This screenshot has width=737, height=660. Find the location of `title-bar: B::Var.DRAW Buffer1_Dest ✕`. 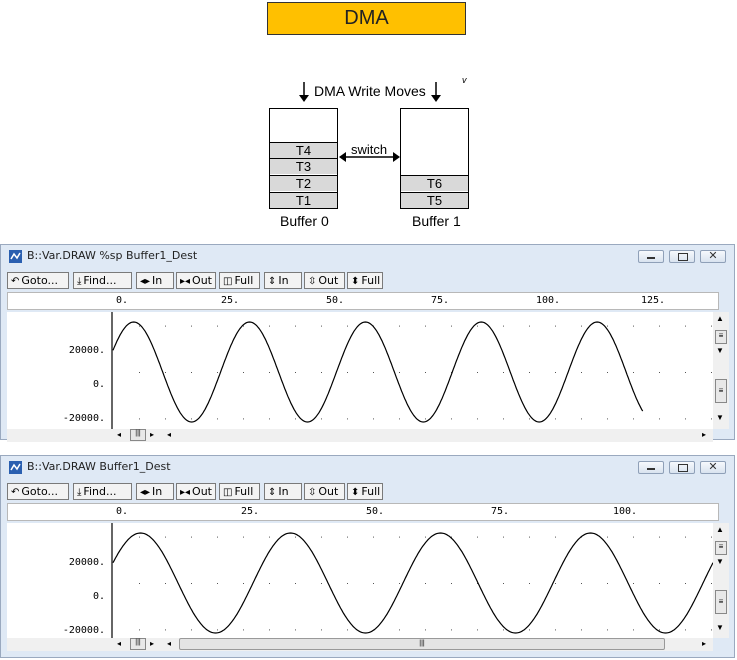

title-bar: B::Var.DRAW Buffer1_Dest ✕ is located at coordinates (367, 467).